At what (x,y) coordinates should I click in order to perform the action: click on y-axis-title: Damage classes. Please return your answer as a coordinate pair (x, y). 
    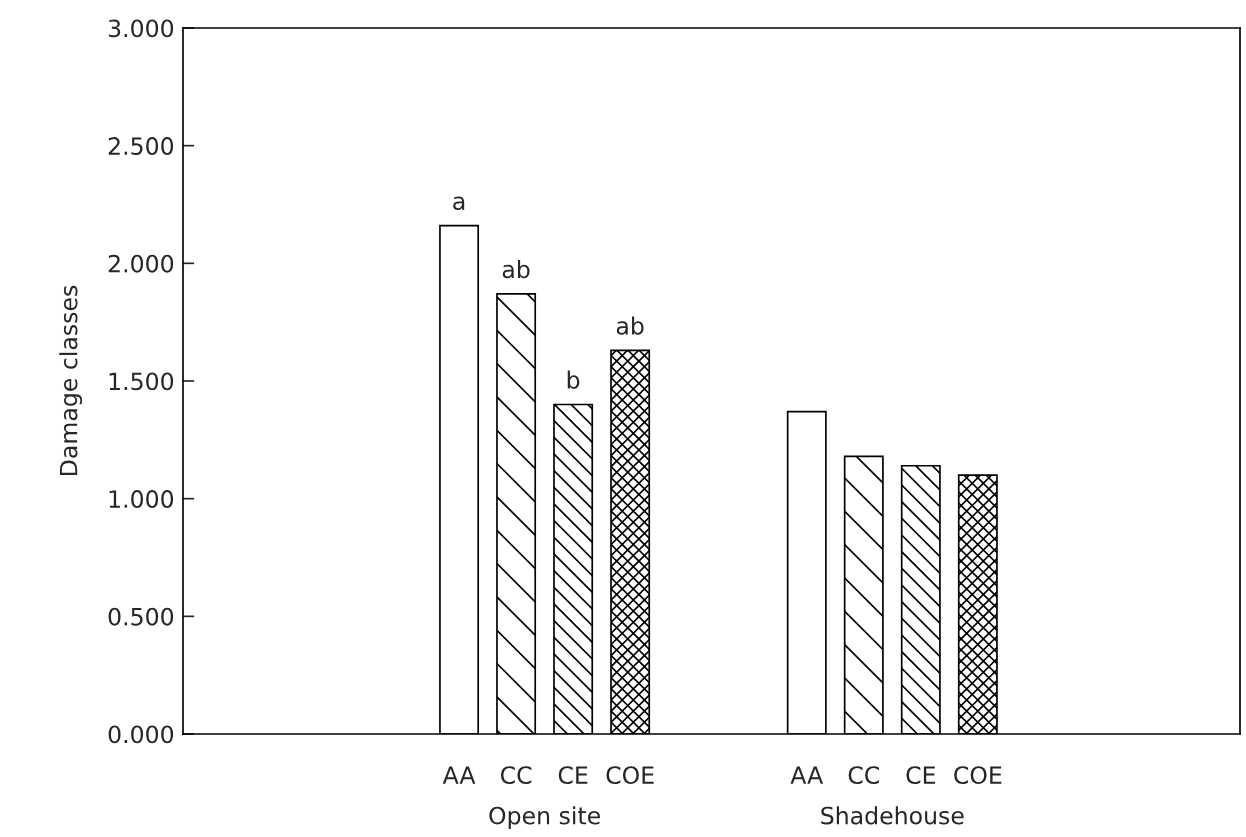
    Looking at the image, I should click on (71, 380).